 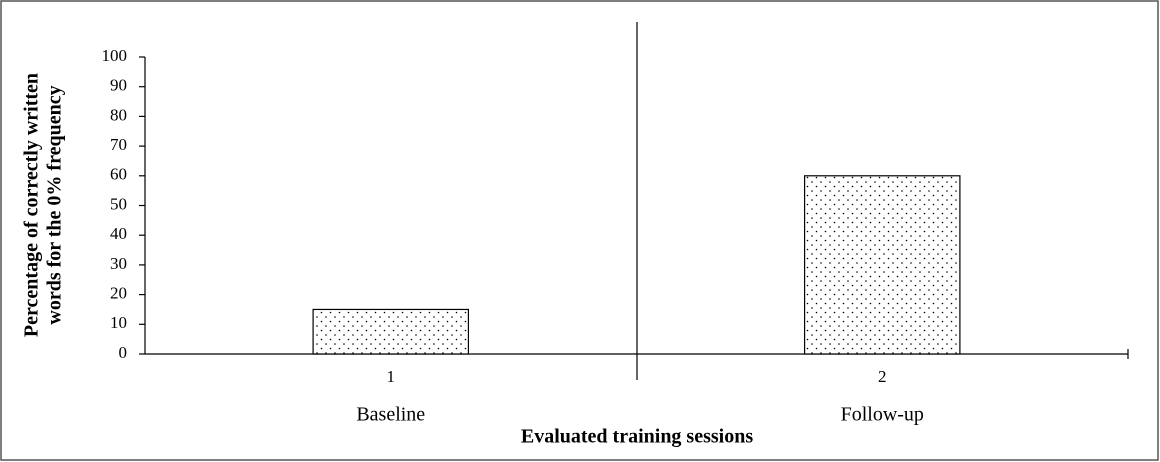 I want to click on y-tick-label: 100, so click(x=115, y=55).